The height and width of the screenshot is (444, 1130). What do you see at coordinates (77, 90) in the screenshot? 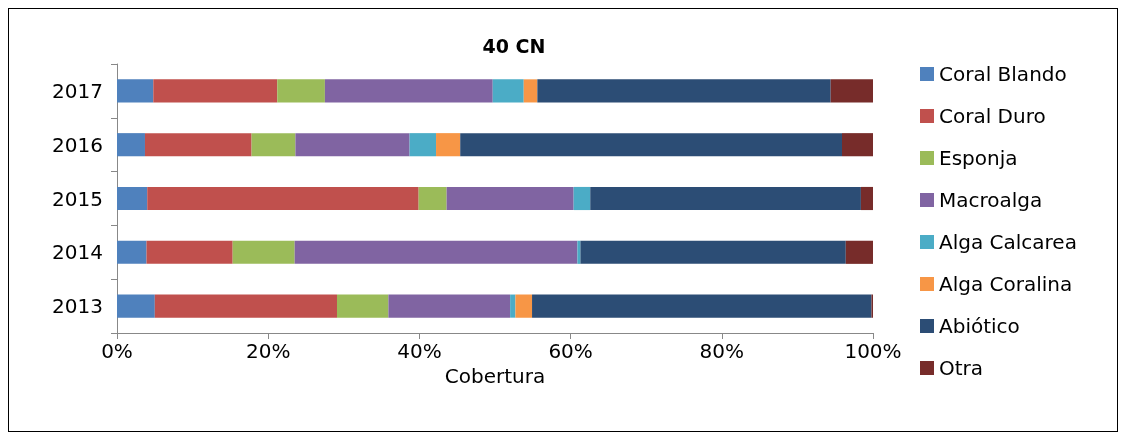
I see `y-tick-label: 2017` at bounding box center [77, 90].